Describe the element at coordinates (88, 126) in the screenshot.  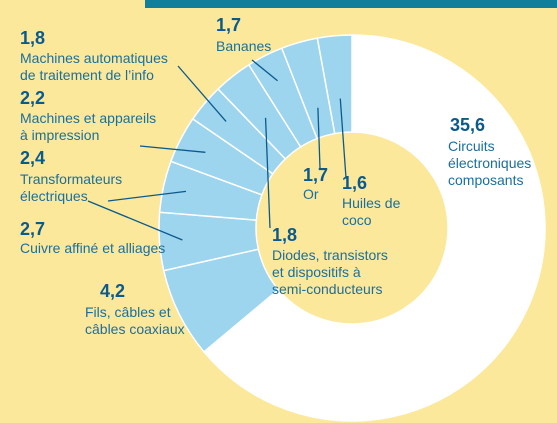
I see `category-label: Machines et appareils à impression` at that location.